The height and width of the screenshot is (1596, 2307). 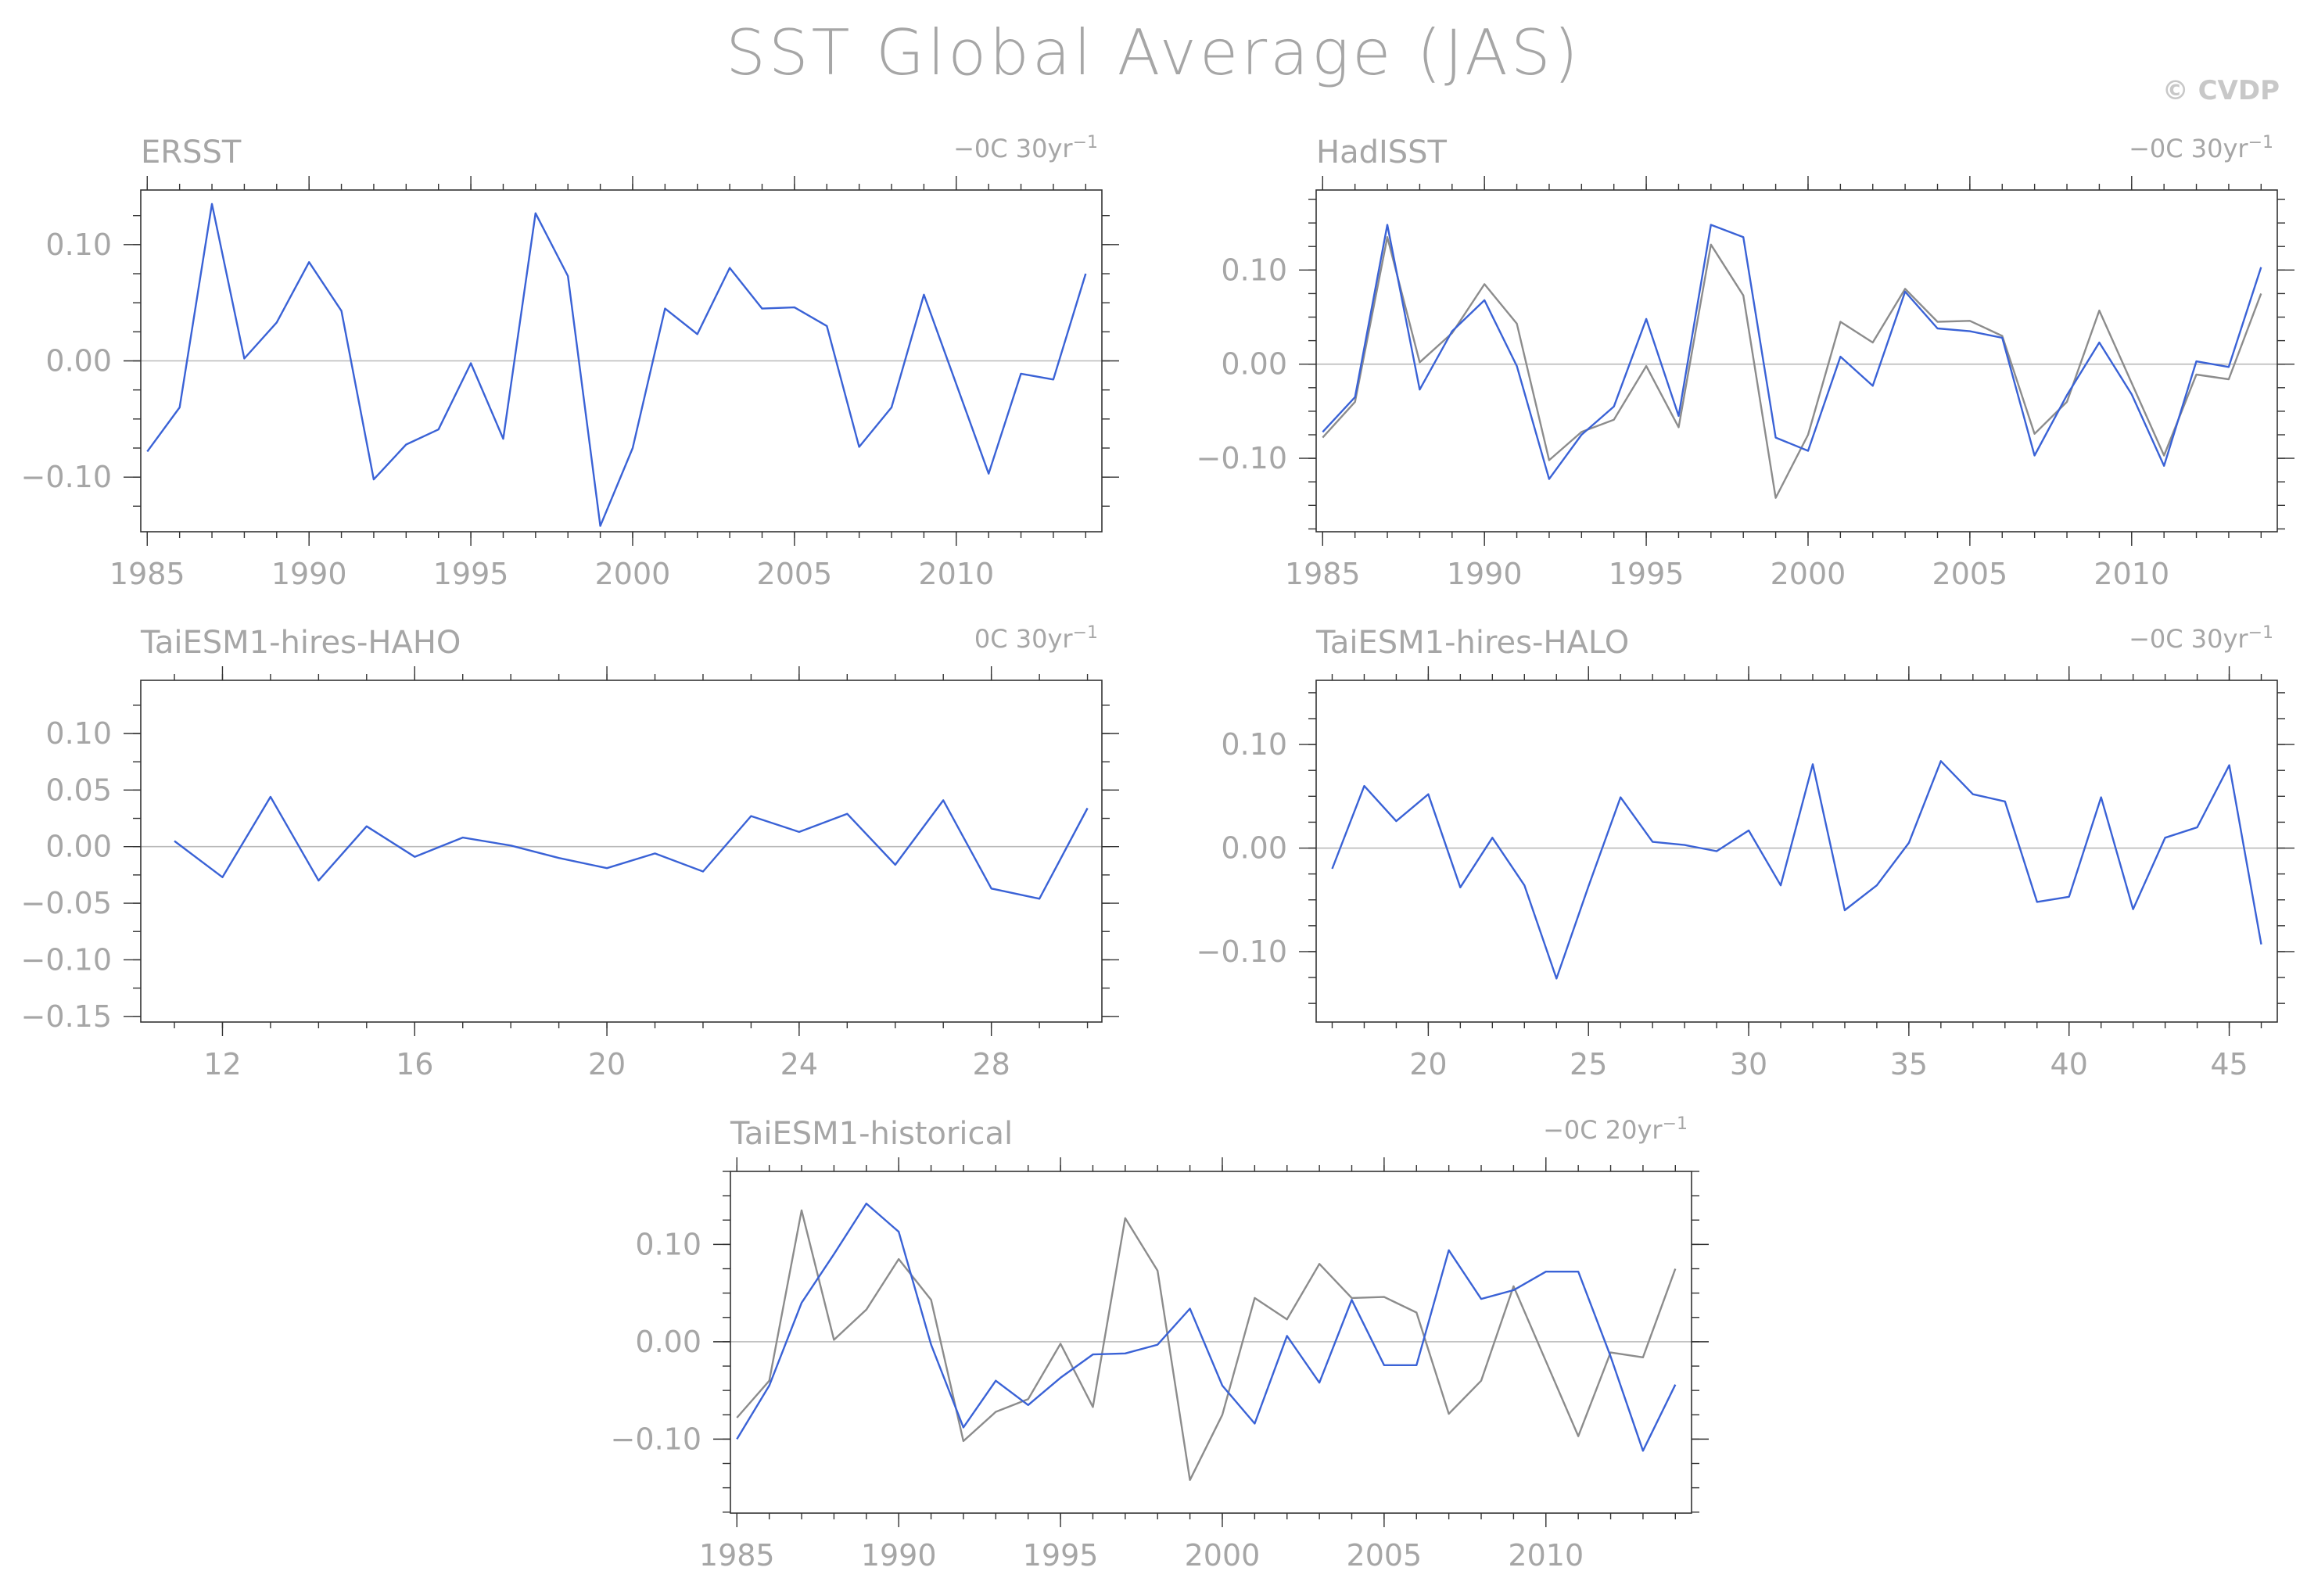 I want to click on x-tick-label: 25, so click(x=1588, y=1064).